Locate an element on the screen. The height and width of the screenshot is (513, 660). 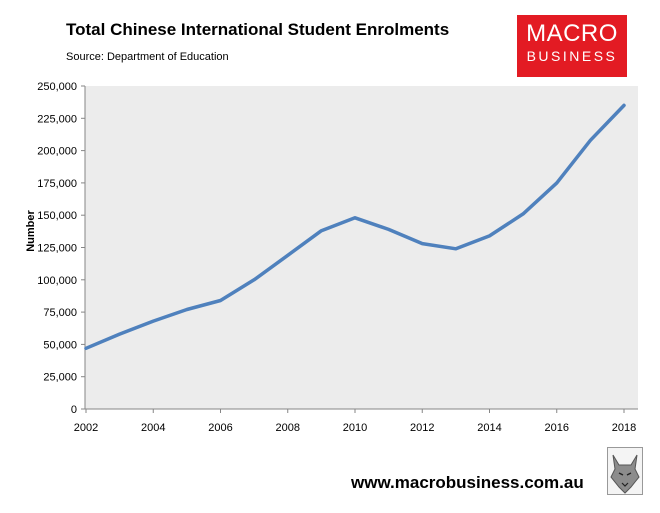
y-tick-label: 25,000 is located at coordinates (60, 378).